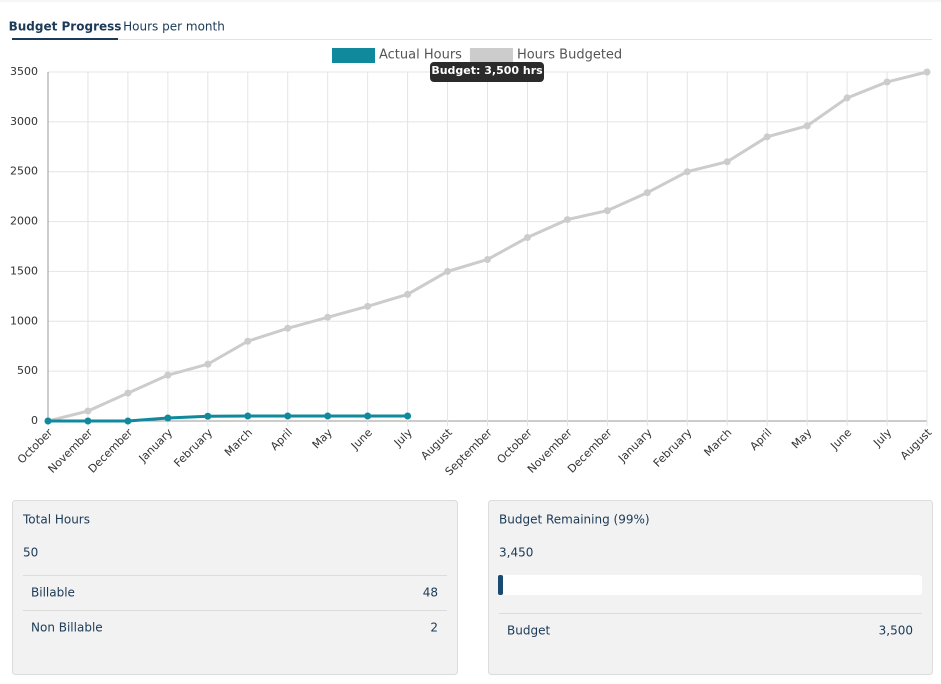 The width and height of the screenshot is (941, 684). Describe the element at coordinates (710, 585) in the screenshot. I see `progress-track` at that location.